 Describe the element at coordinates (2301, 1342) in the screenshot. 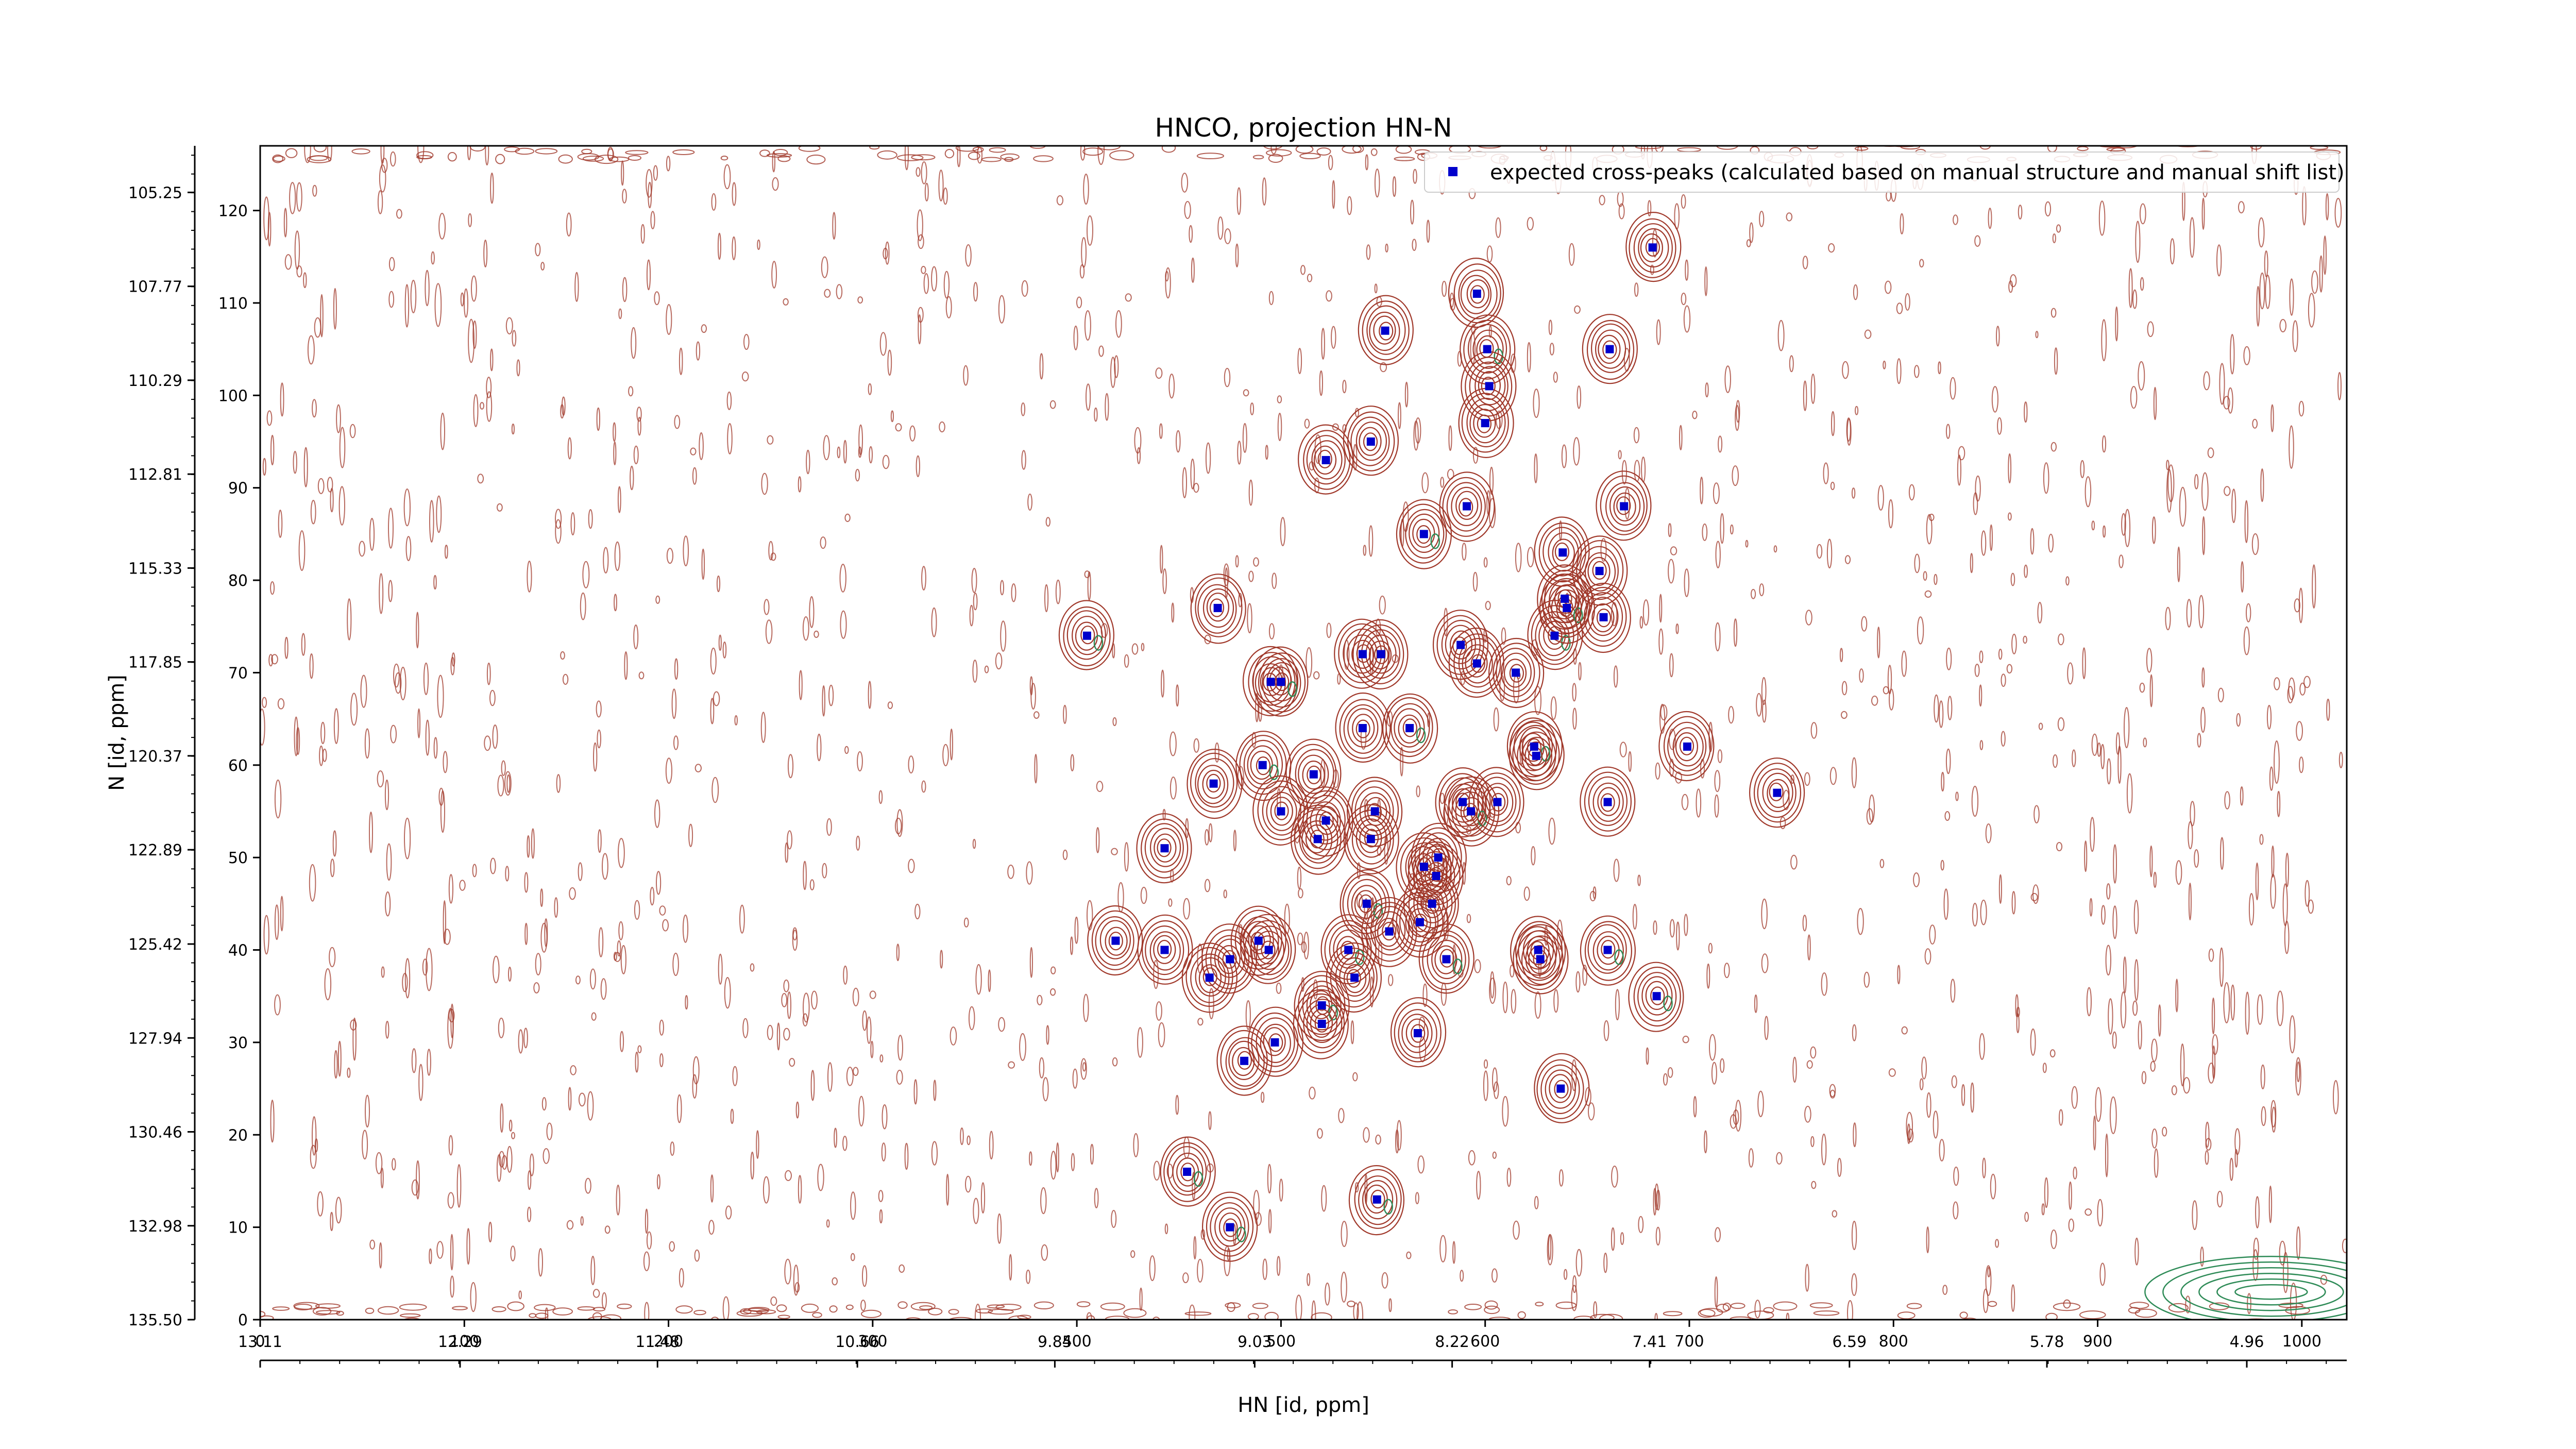

I see `tick-label: 1000` at that location.